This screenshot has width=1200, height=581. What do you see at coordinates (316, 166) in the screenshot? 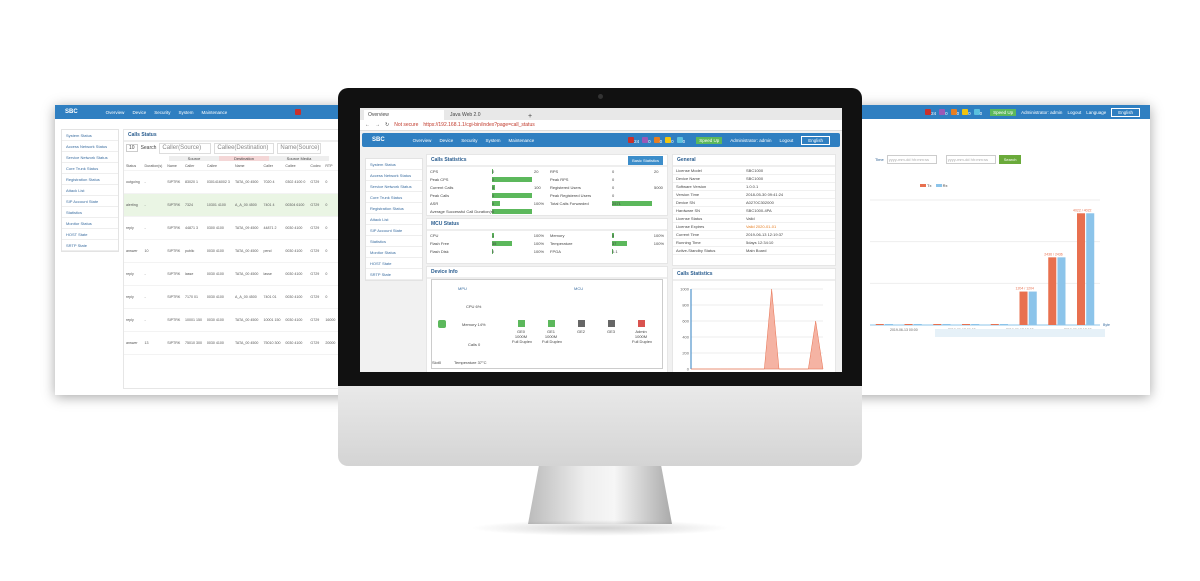
I see `column-header: Codec` at bounding box center [316, 166].